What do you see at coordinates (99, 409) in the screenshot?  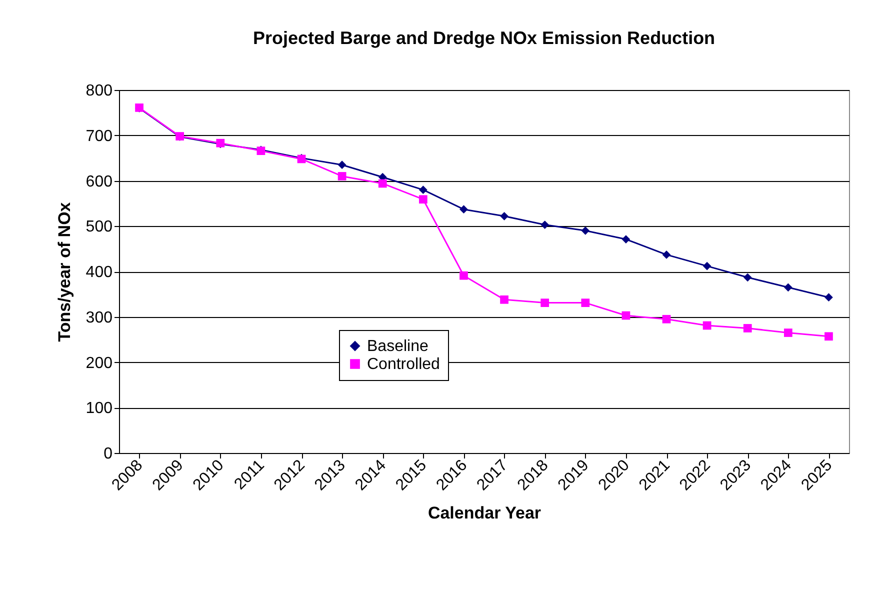 I see `y-tick-label: 100` at bounding box center [99, 409].